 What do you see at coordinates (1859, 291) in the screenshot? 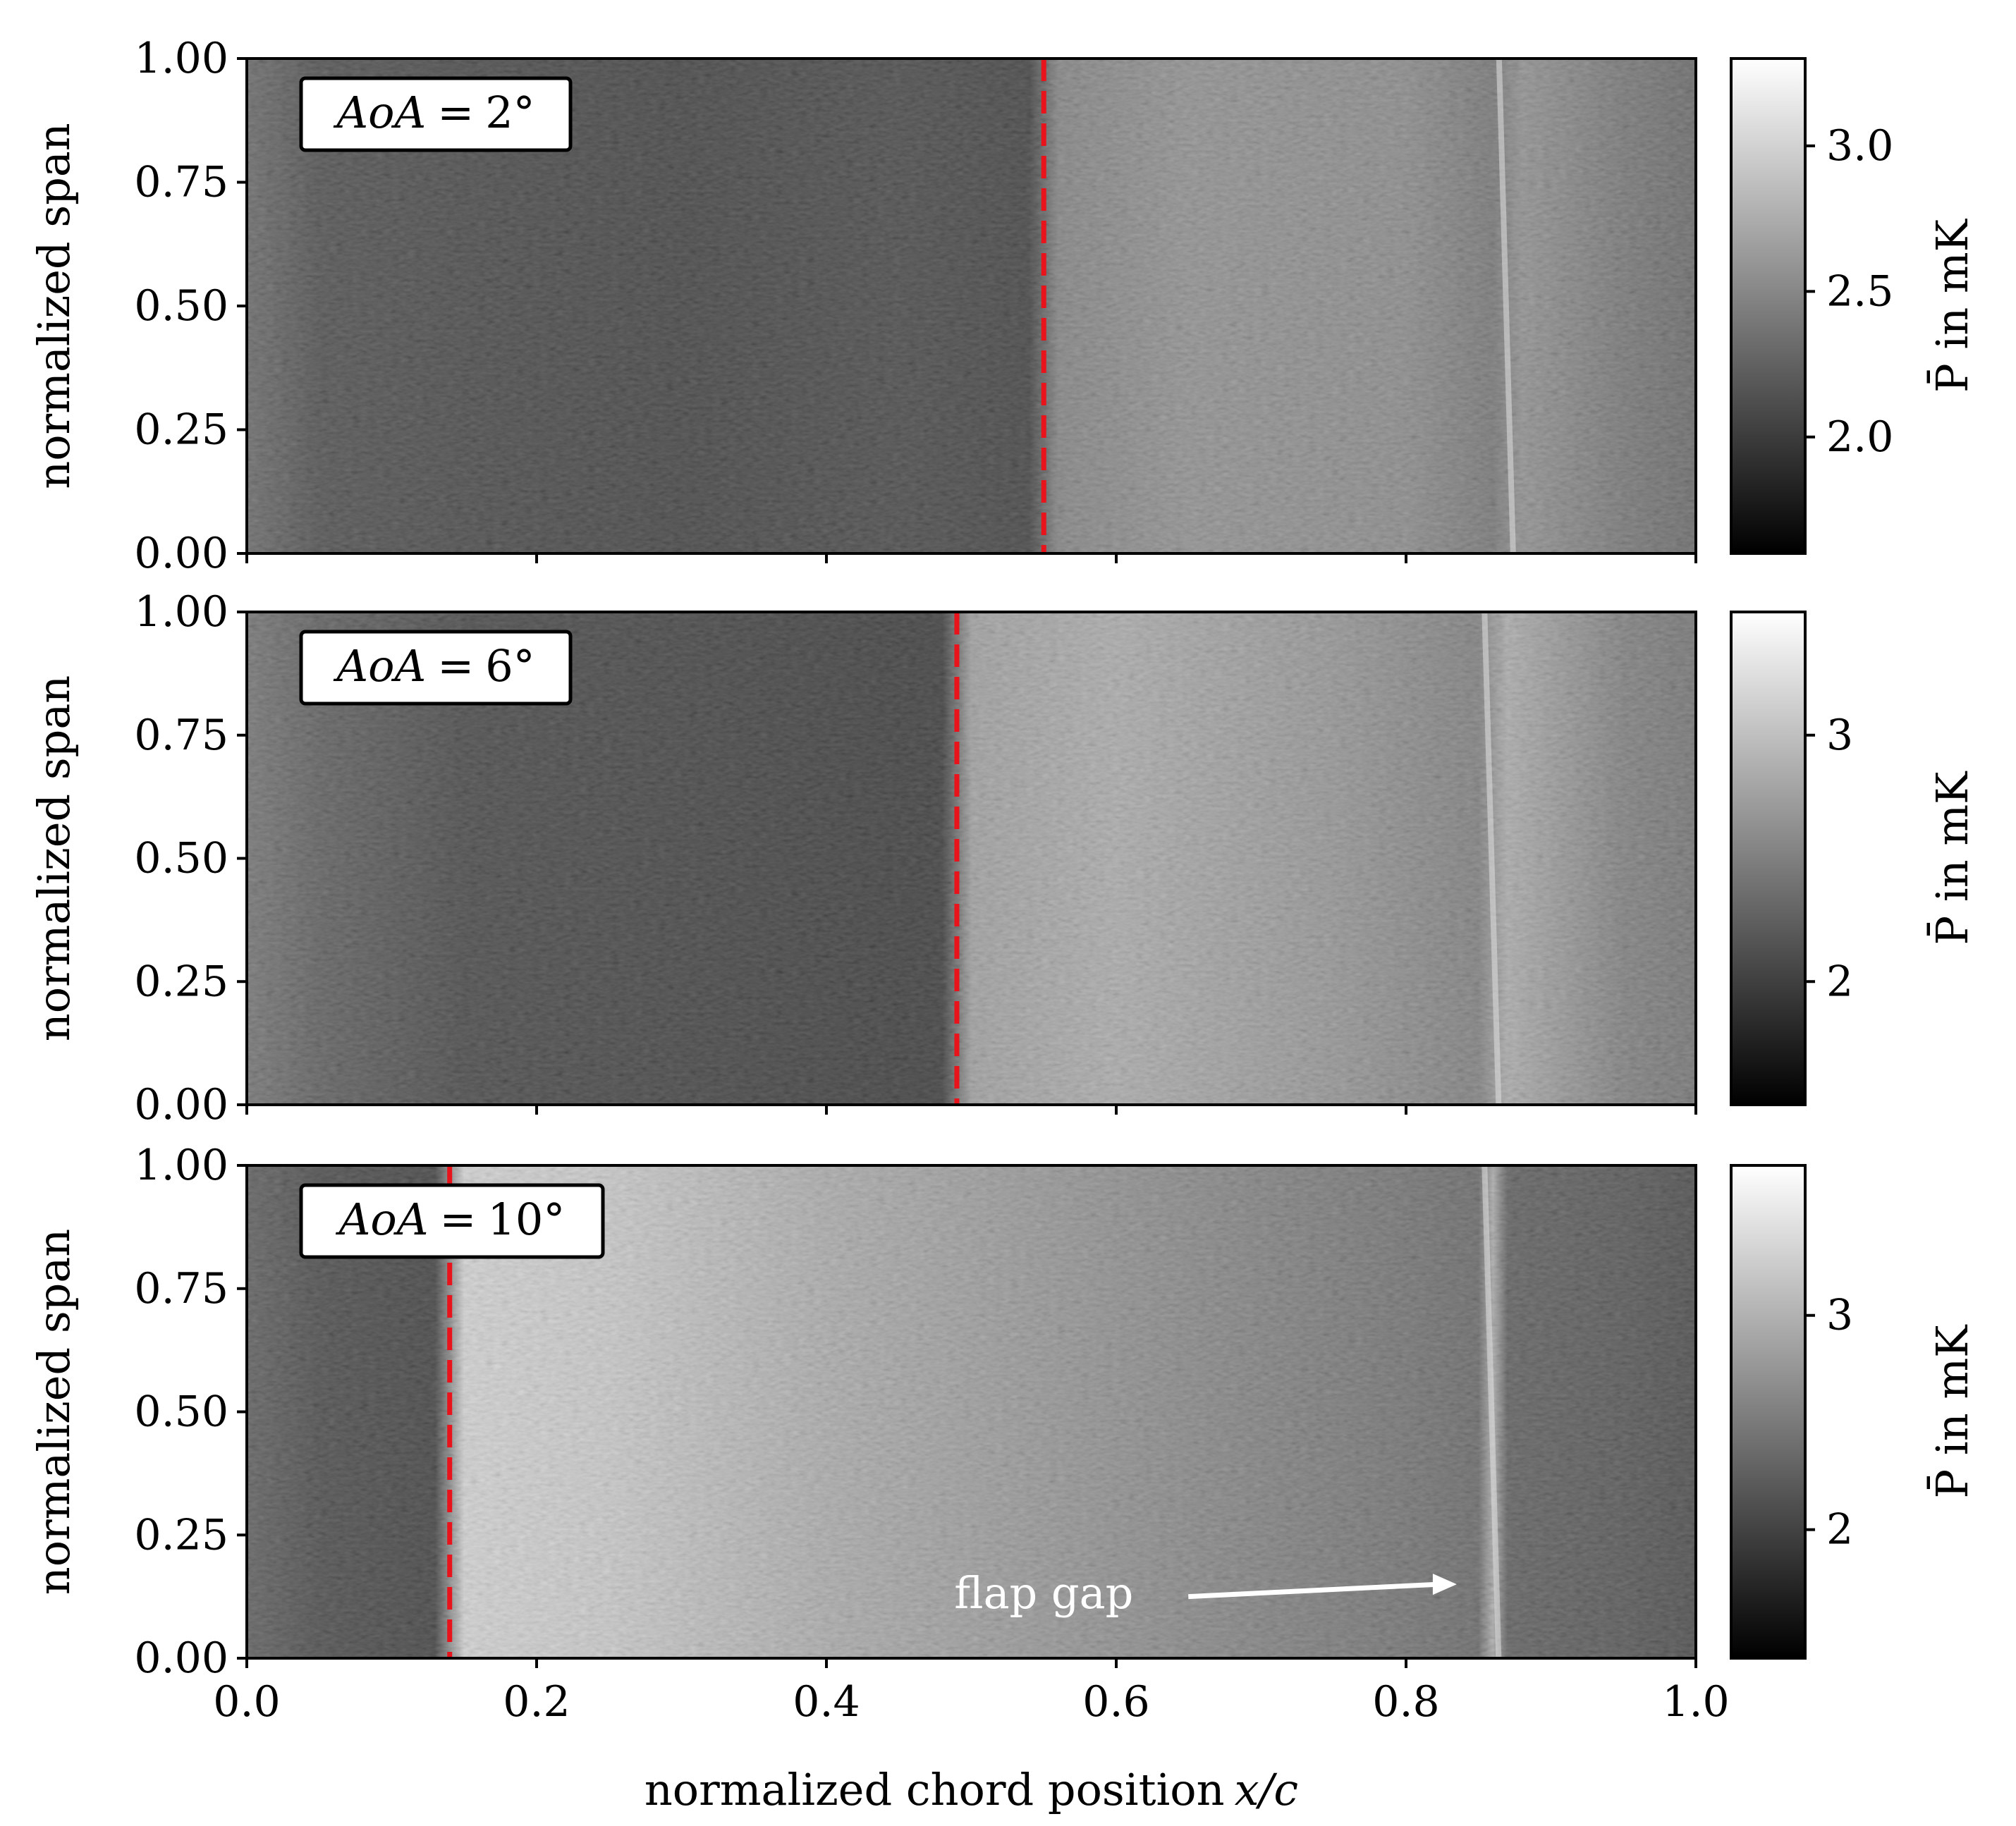
I see `colorbar-tick-label: 2.5` at bounding box center [1859, 291].